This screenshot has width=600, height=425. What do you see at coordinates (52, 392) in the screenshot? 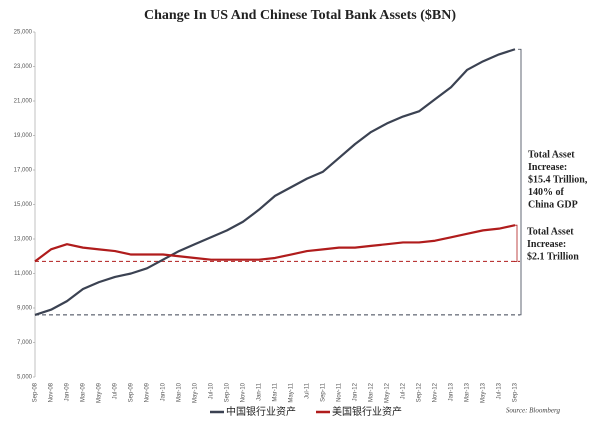
I see `x-tick-label: Nov-08` at bounding box center [52, 392].